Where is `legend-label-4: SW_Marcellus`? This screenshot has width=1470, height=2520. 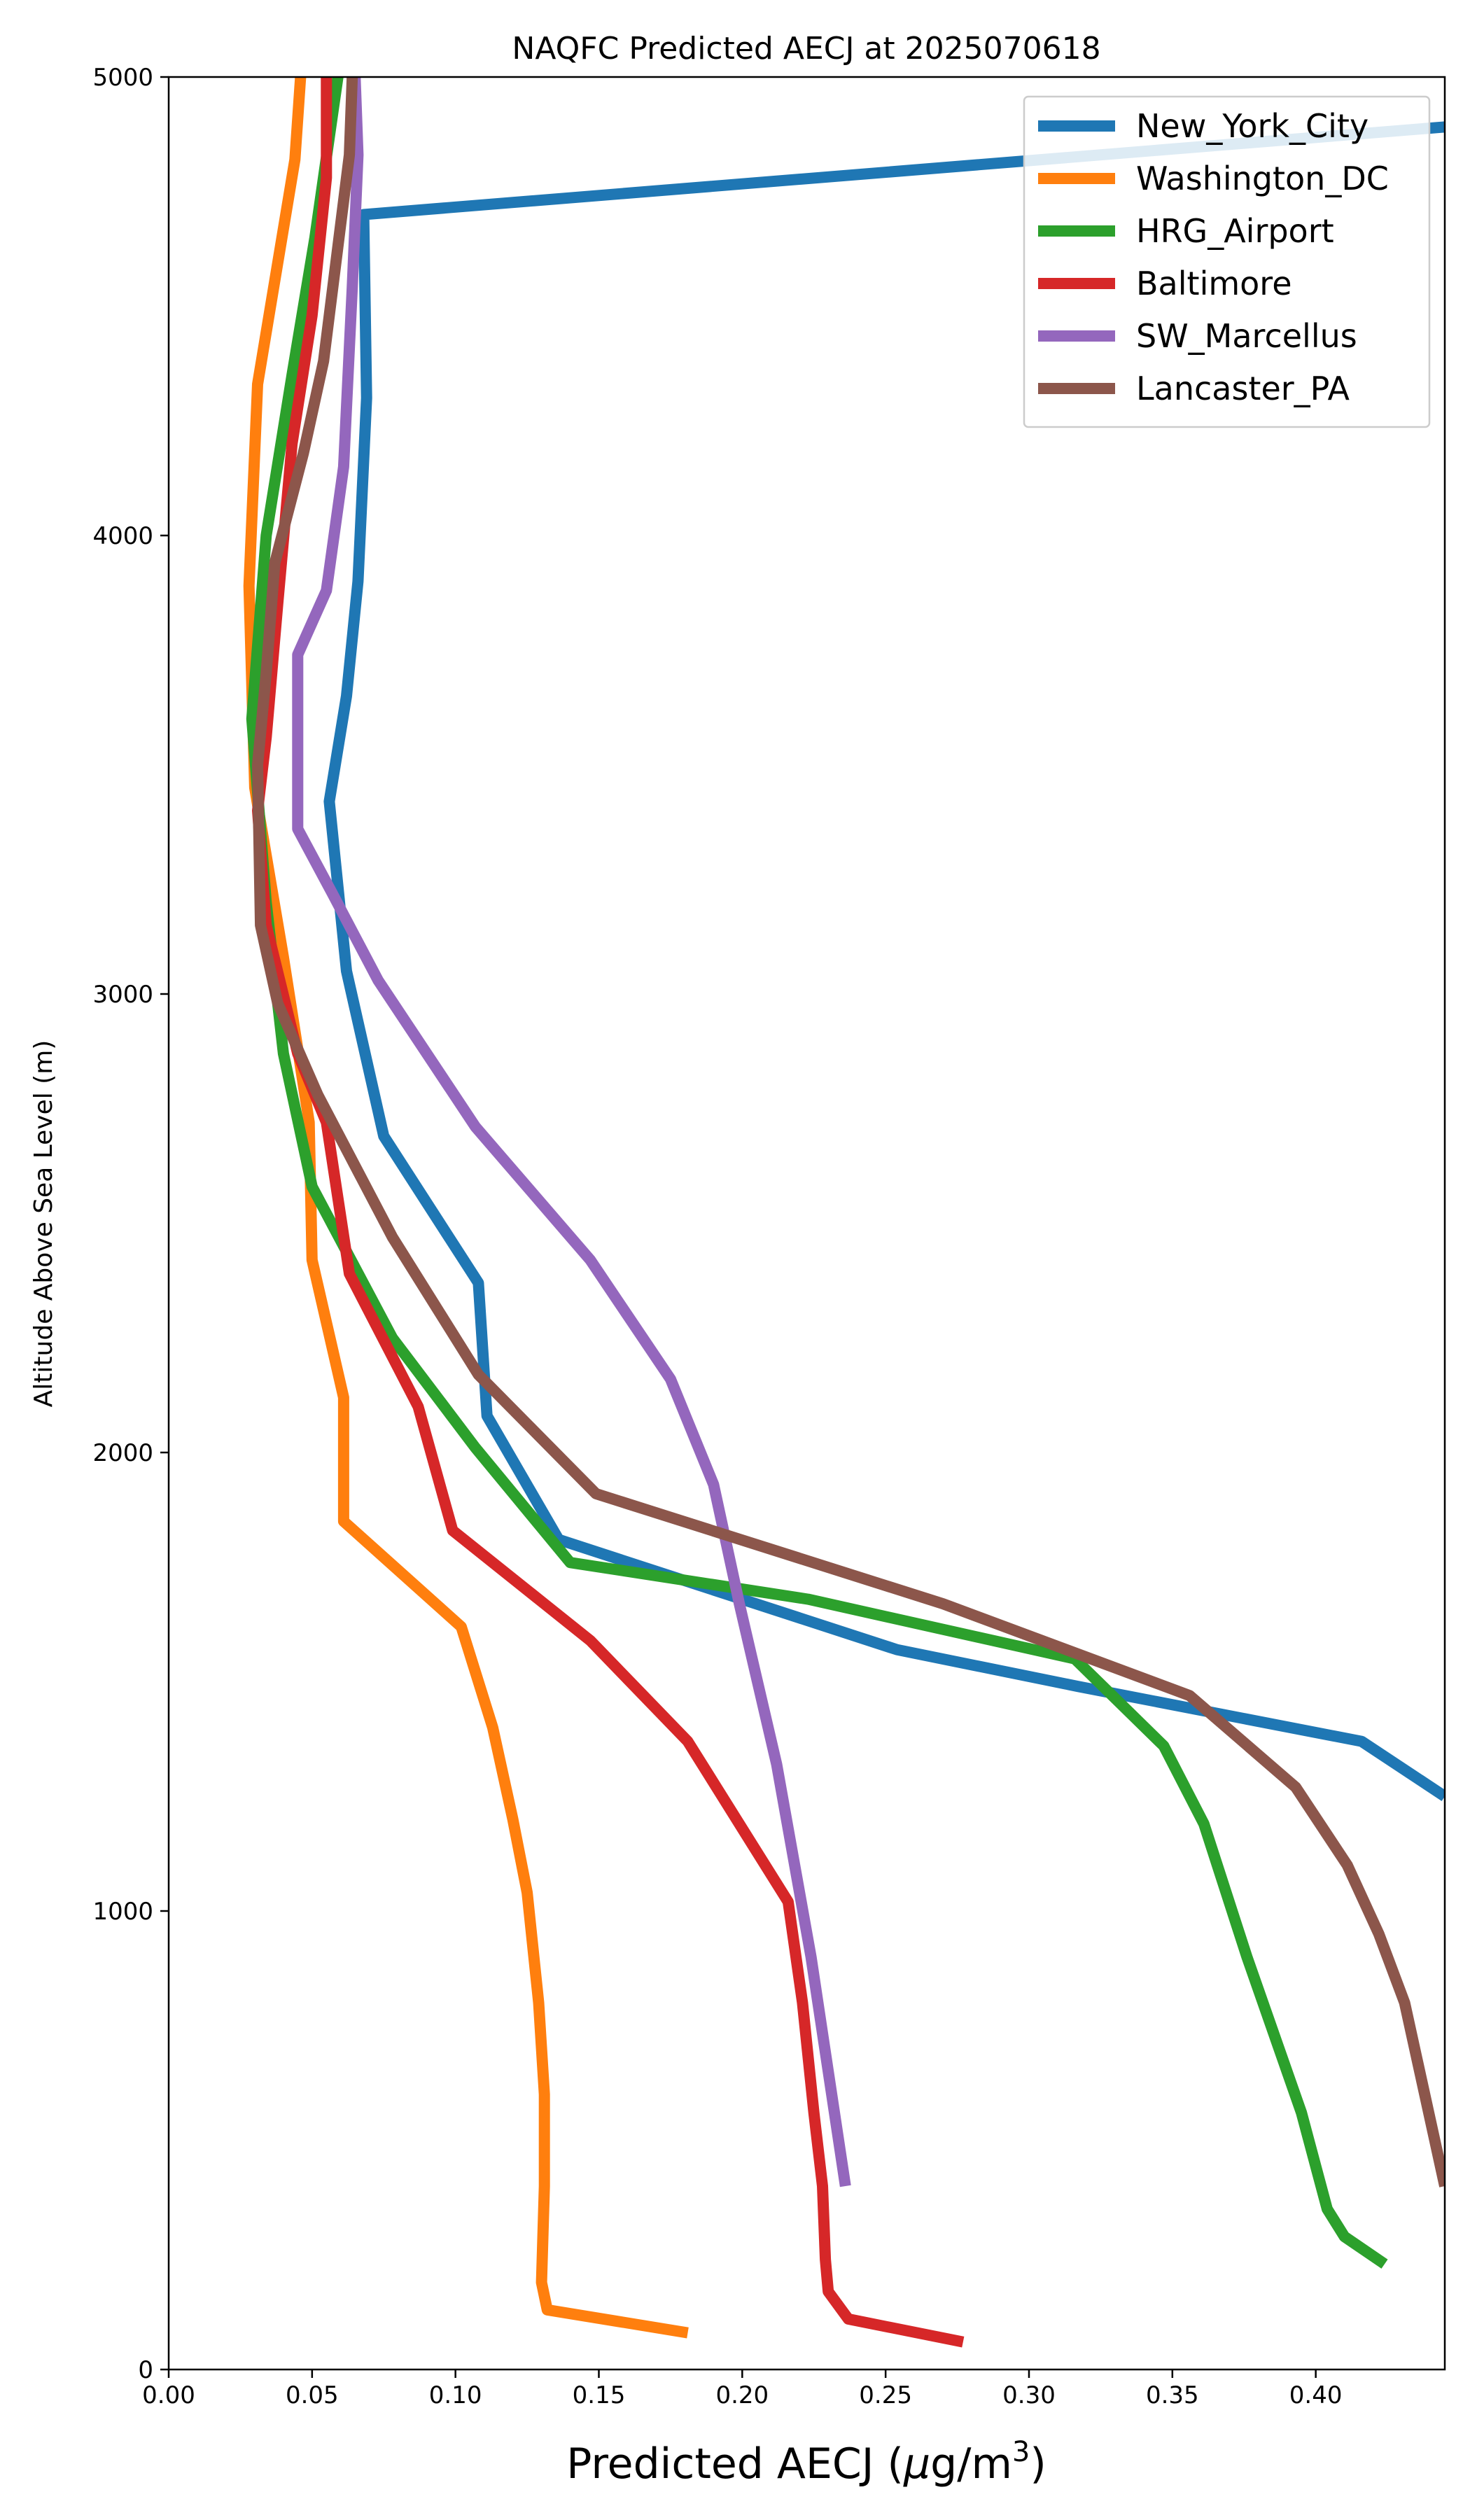 legend-label-4: SW_Marcellus is located at coordinates (1246, 336).